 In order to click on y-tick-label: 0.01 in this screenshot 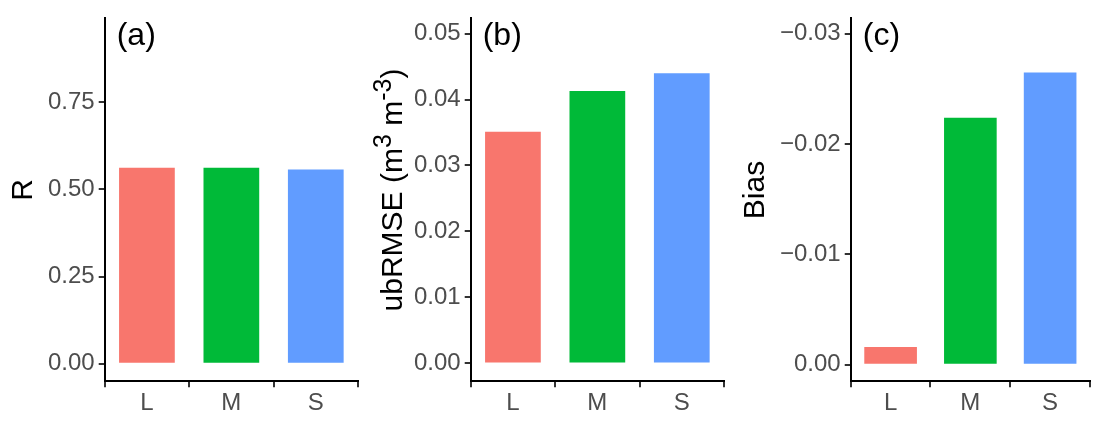, I will do `click(437, 296)`.